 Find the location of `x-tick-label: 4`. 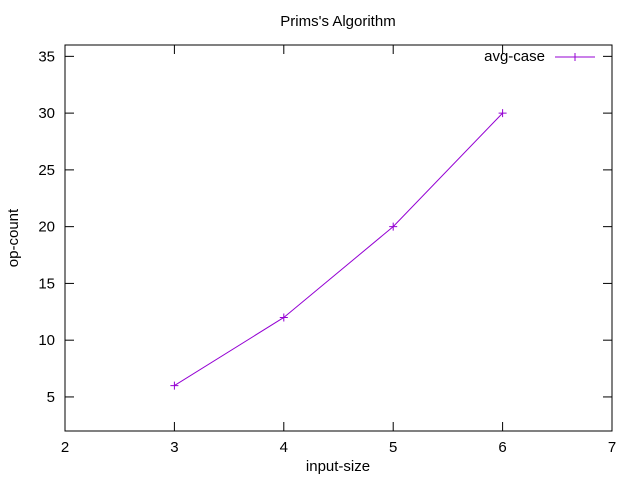

x-tick-label: 4 is located at coordinates (284, 447).